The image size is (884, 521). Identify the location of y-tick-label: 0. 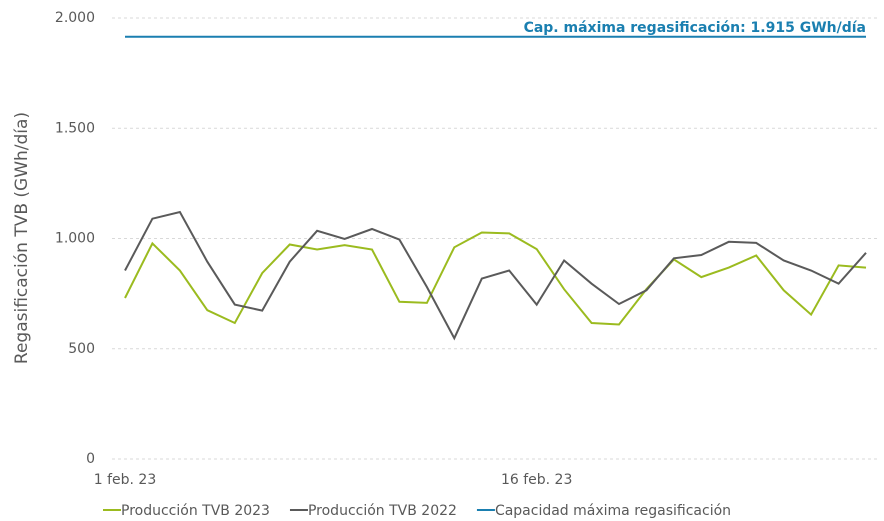
(90, 459).